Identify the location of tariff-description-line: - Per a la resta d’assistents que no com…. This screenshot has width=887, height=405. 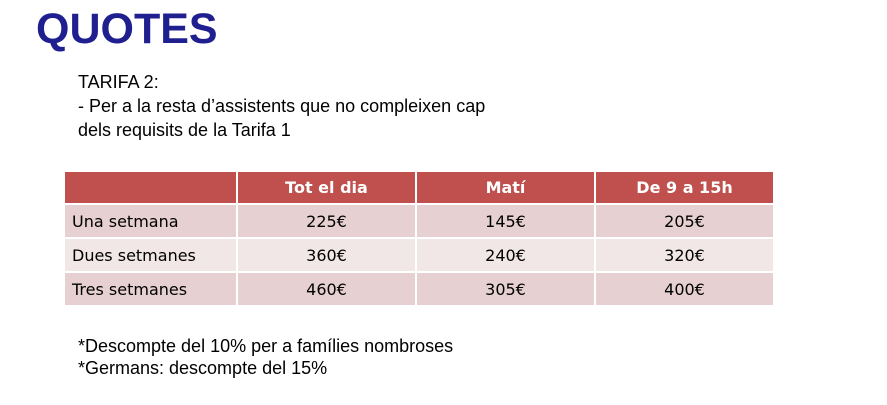
(282, 106).